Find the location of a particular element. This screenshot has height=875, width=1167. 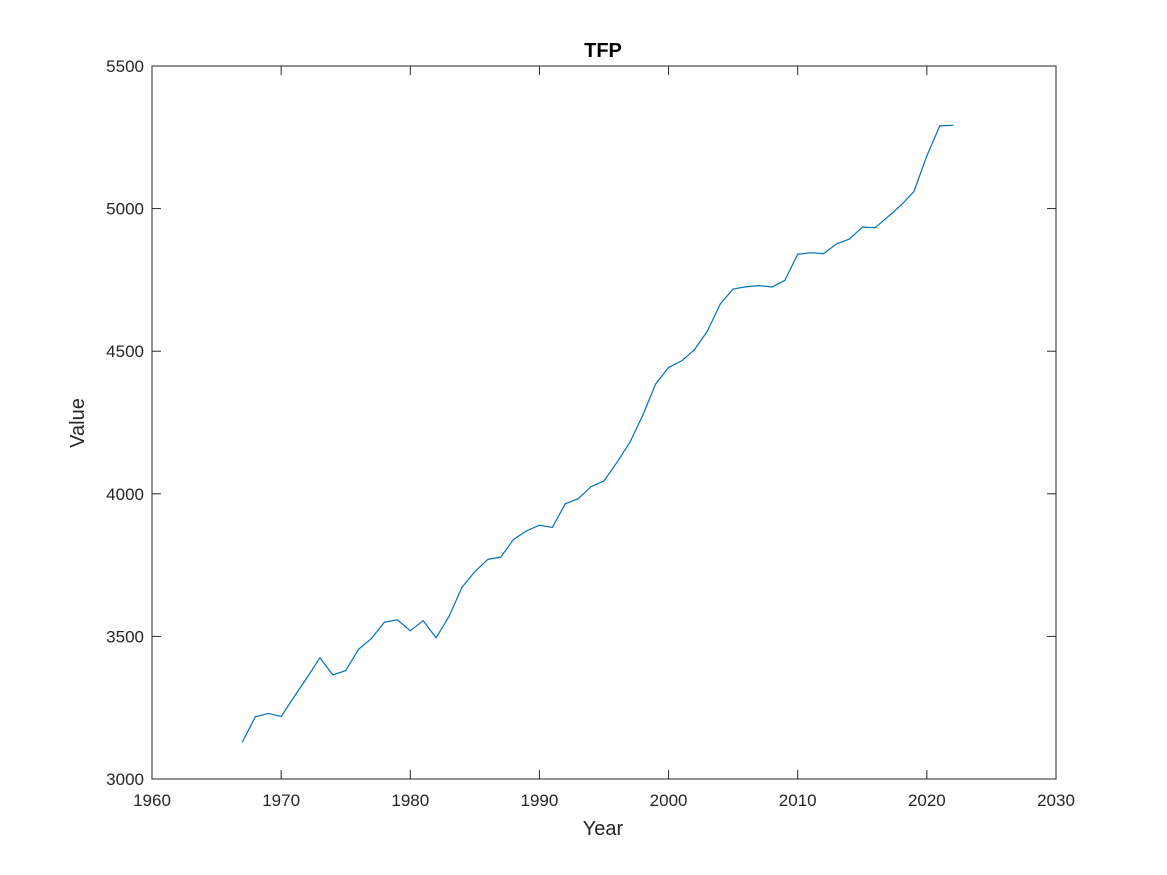

y-axis-label: Value is located at coordinates (78, 423).